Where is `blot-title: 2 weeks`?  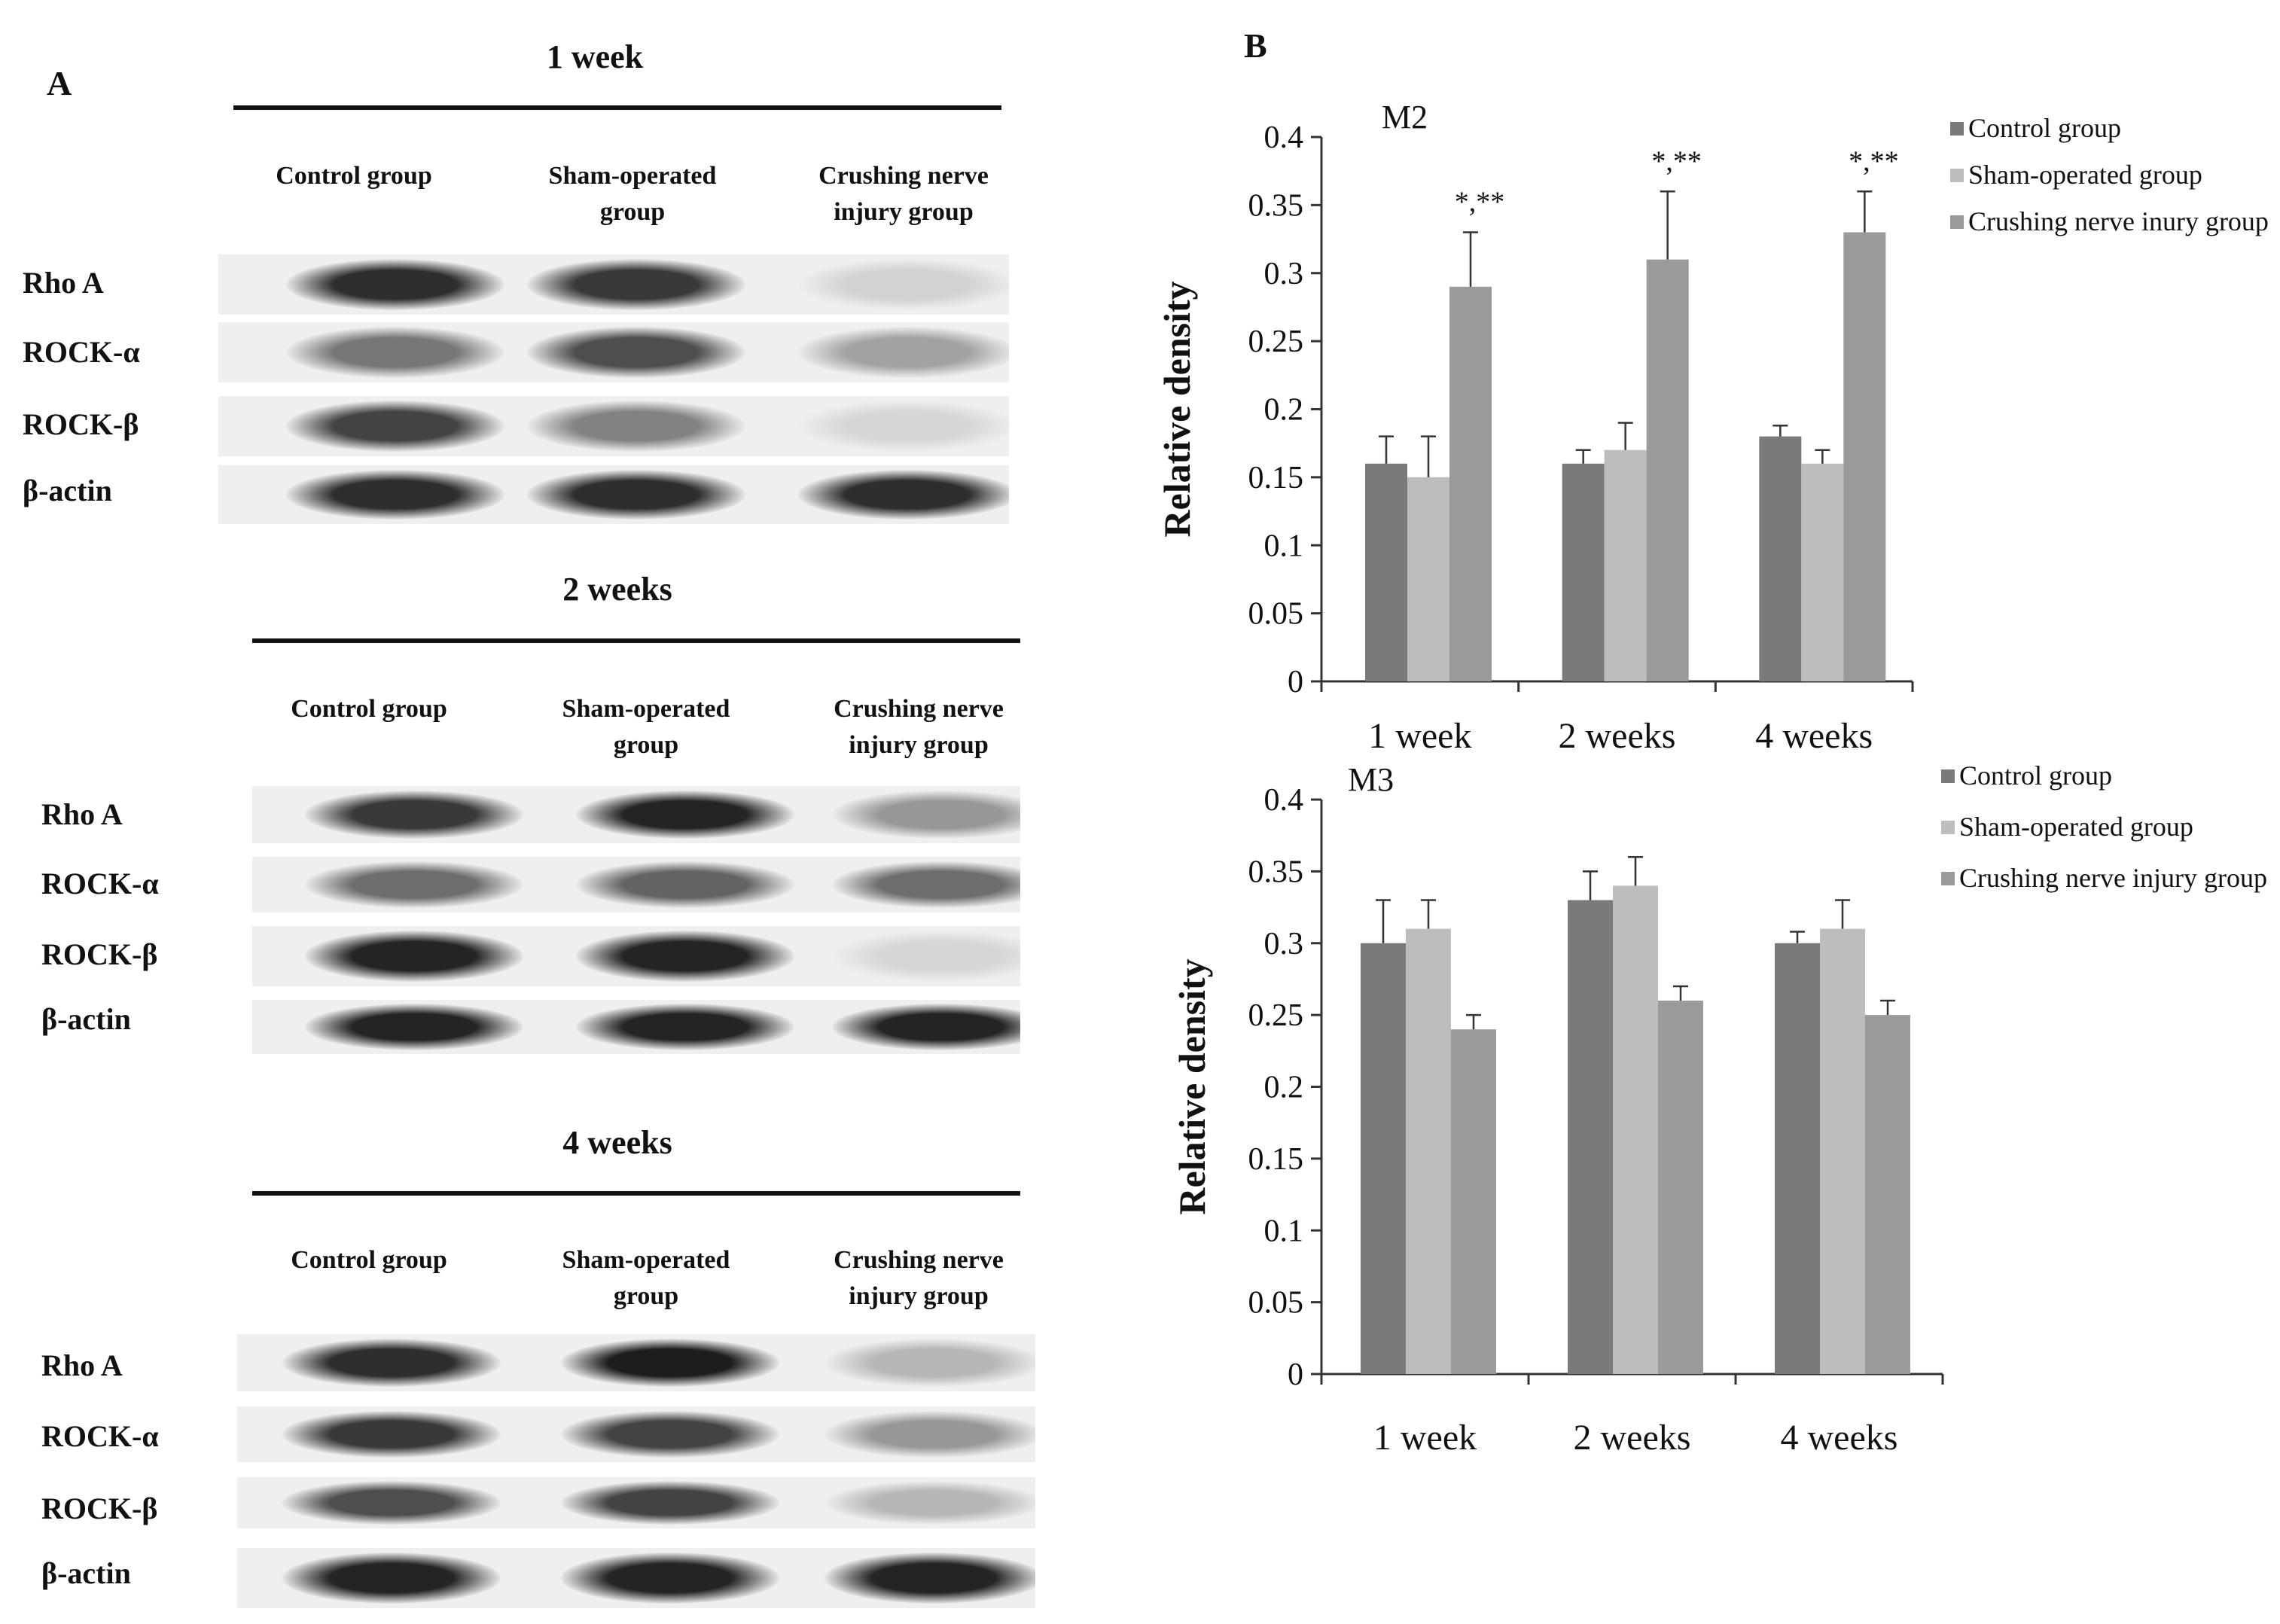
blot-title: 2 weeks is located at coordinates (617, 589).